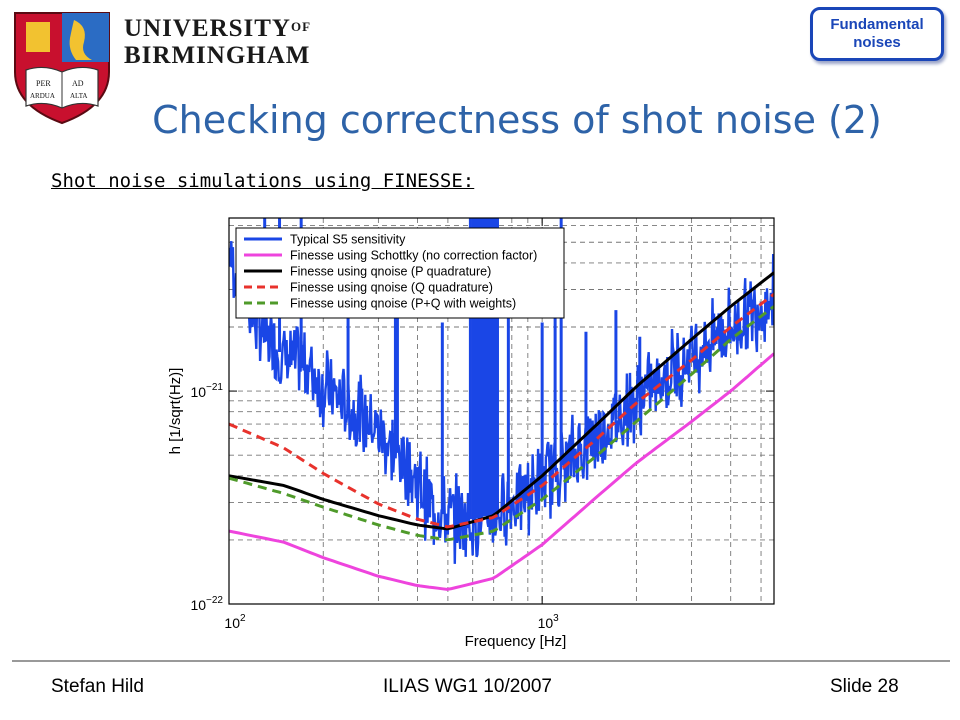 The width and height of the screenshot is (960, 720). What do you see at coordinates (481, 661) in the screenshot?
I see `footer-rule` at bounding box center [481, 661].